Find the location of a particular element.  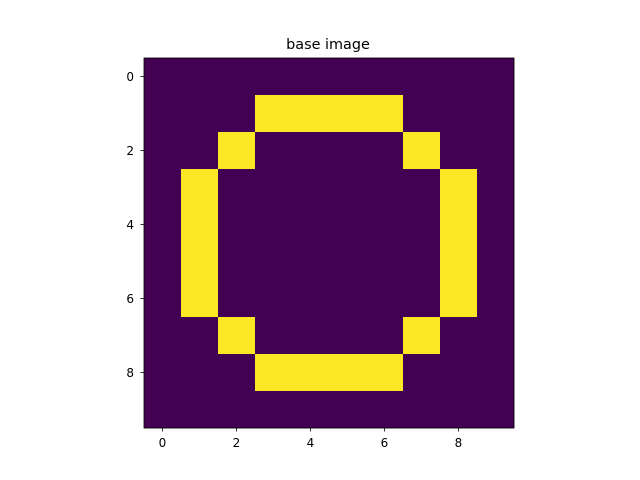

heatmap-cell-r6-c5 is located at coordinates (348, 299).